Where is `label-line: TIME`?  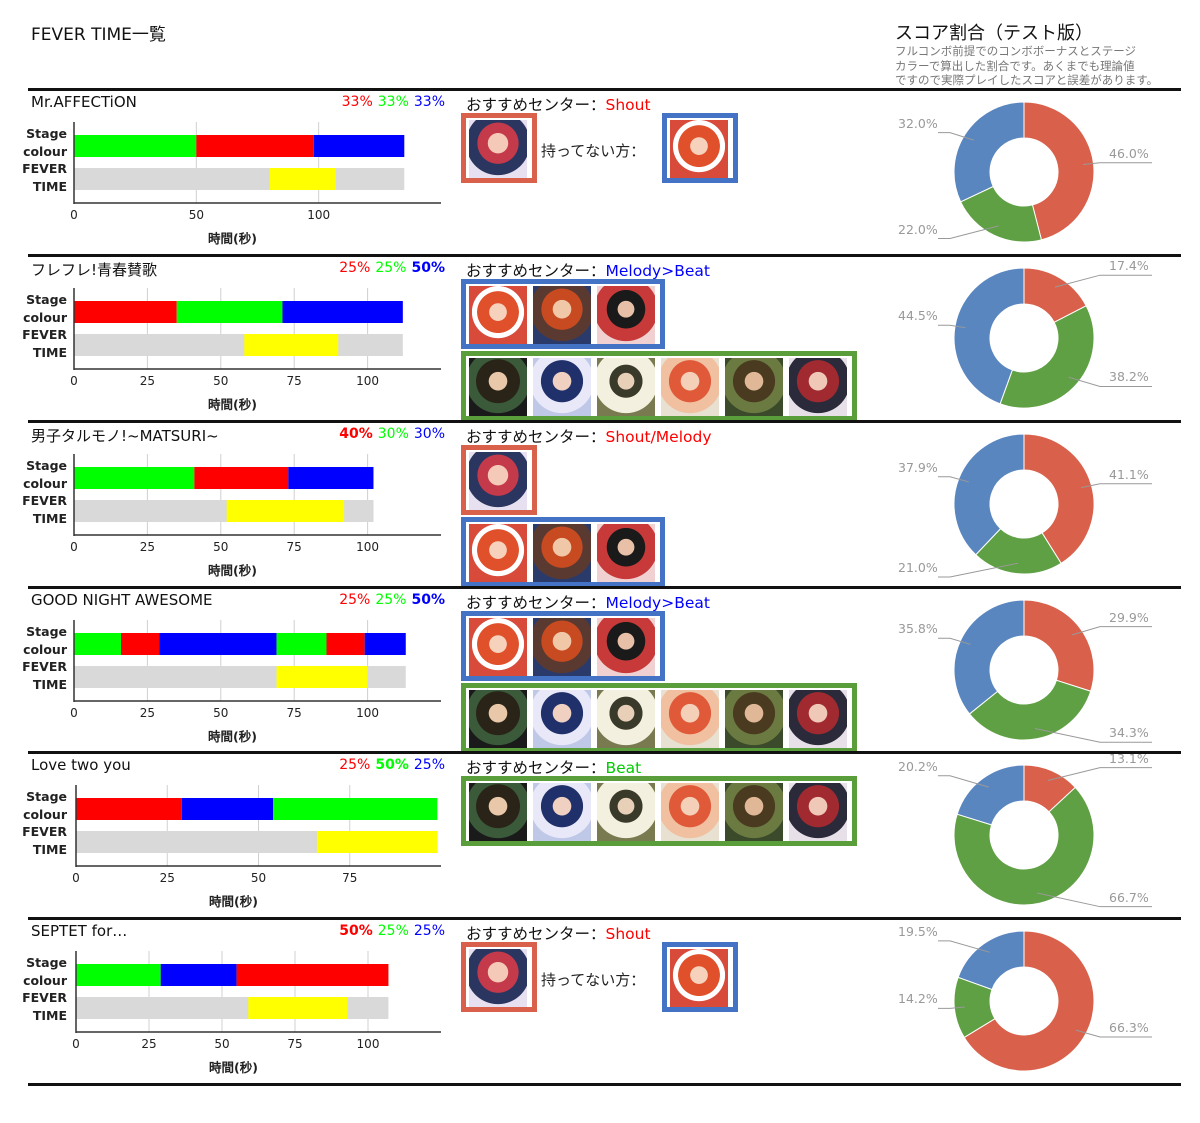 label-line: TIME is located at coordinates (49, 684).